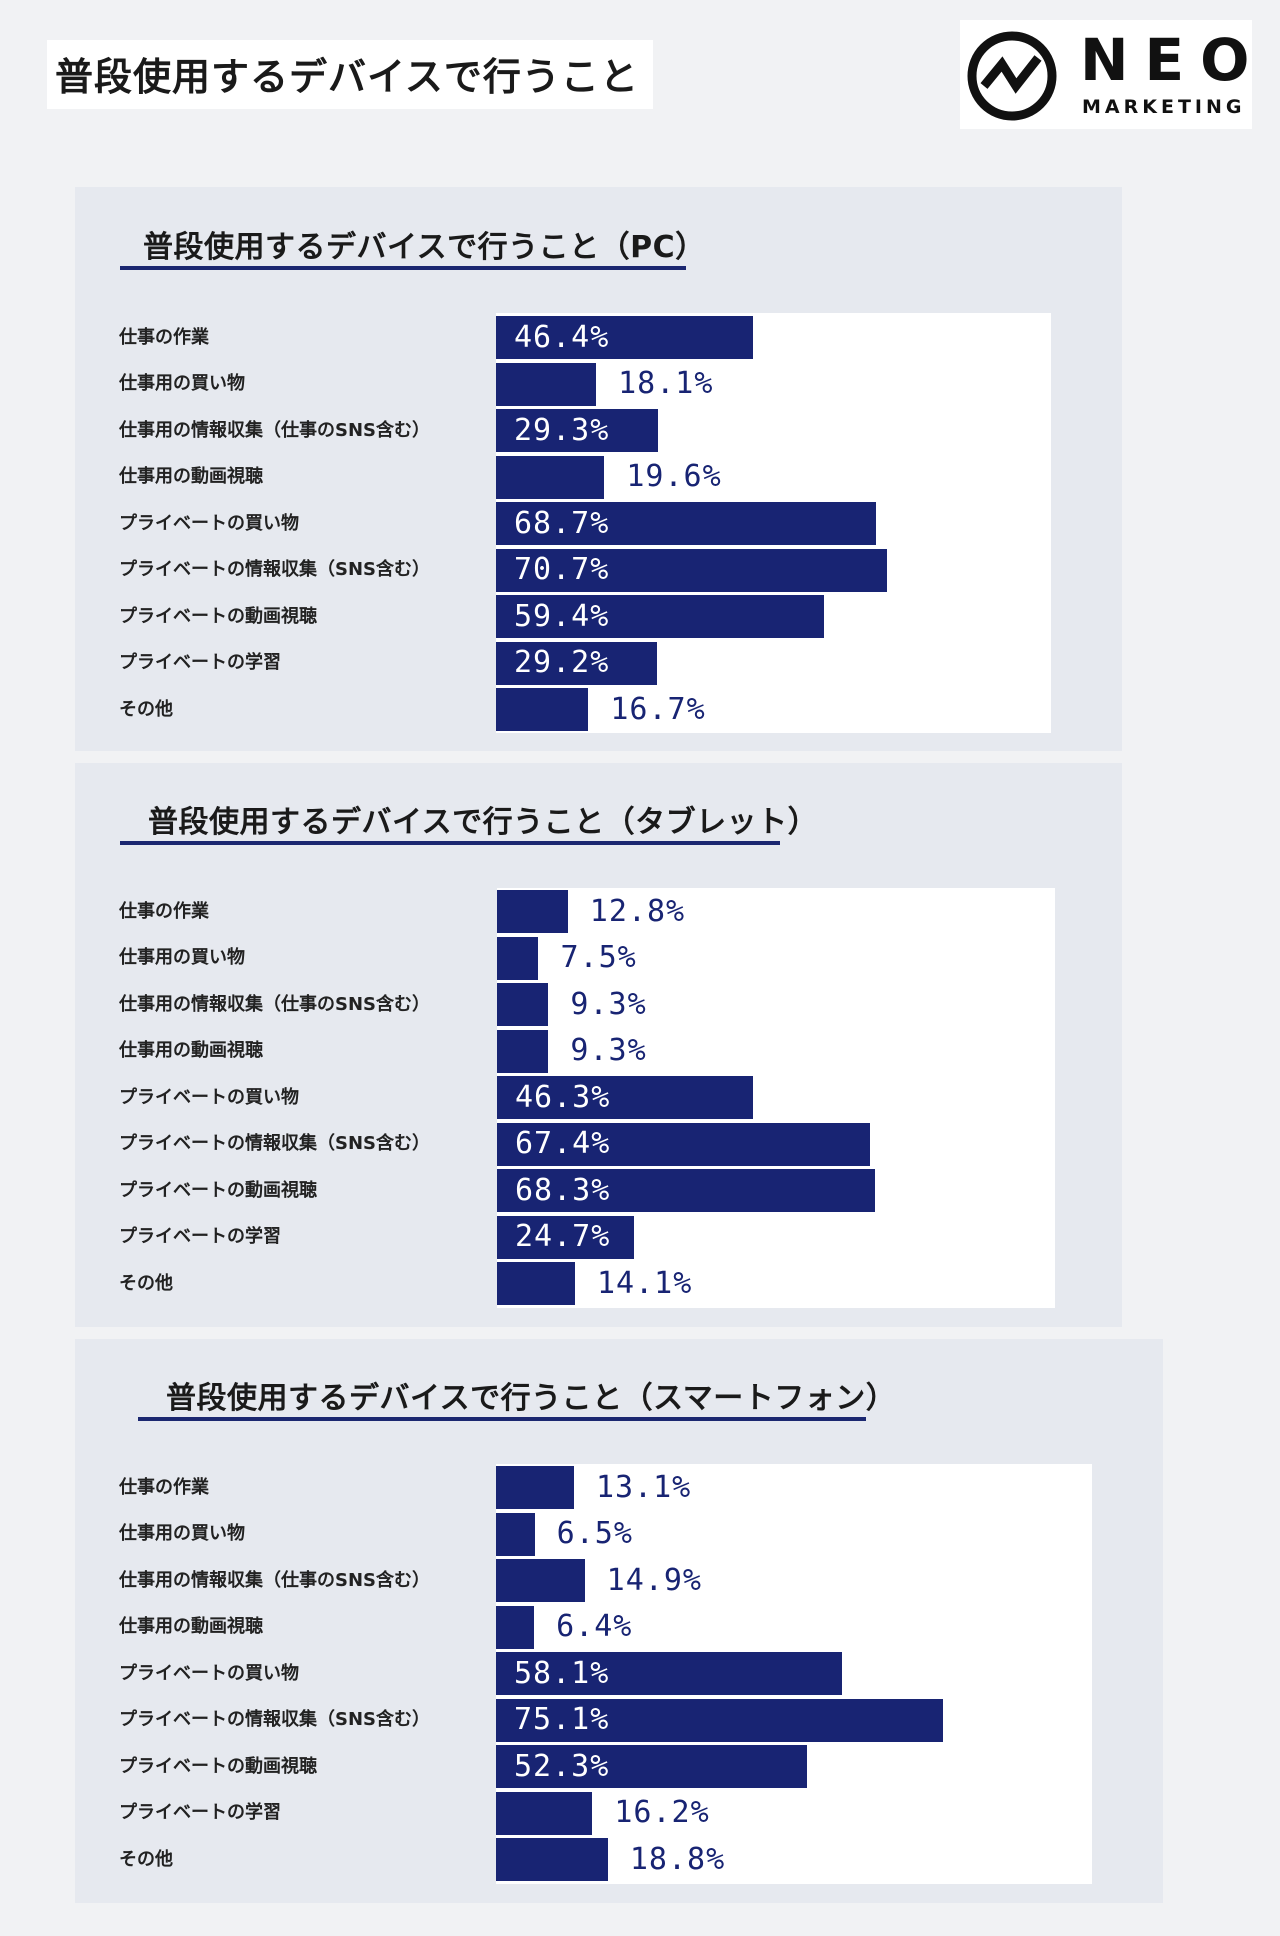 This screenshot has height=1936, width=1280. What do you see at coordinates (654, 1580) in the screenshot?
I see `data-label: 14.9%` at bounding box center [654, 1580].